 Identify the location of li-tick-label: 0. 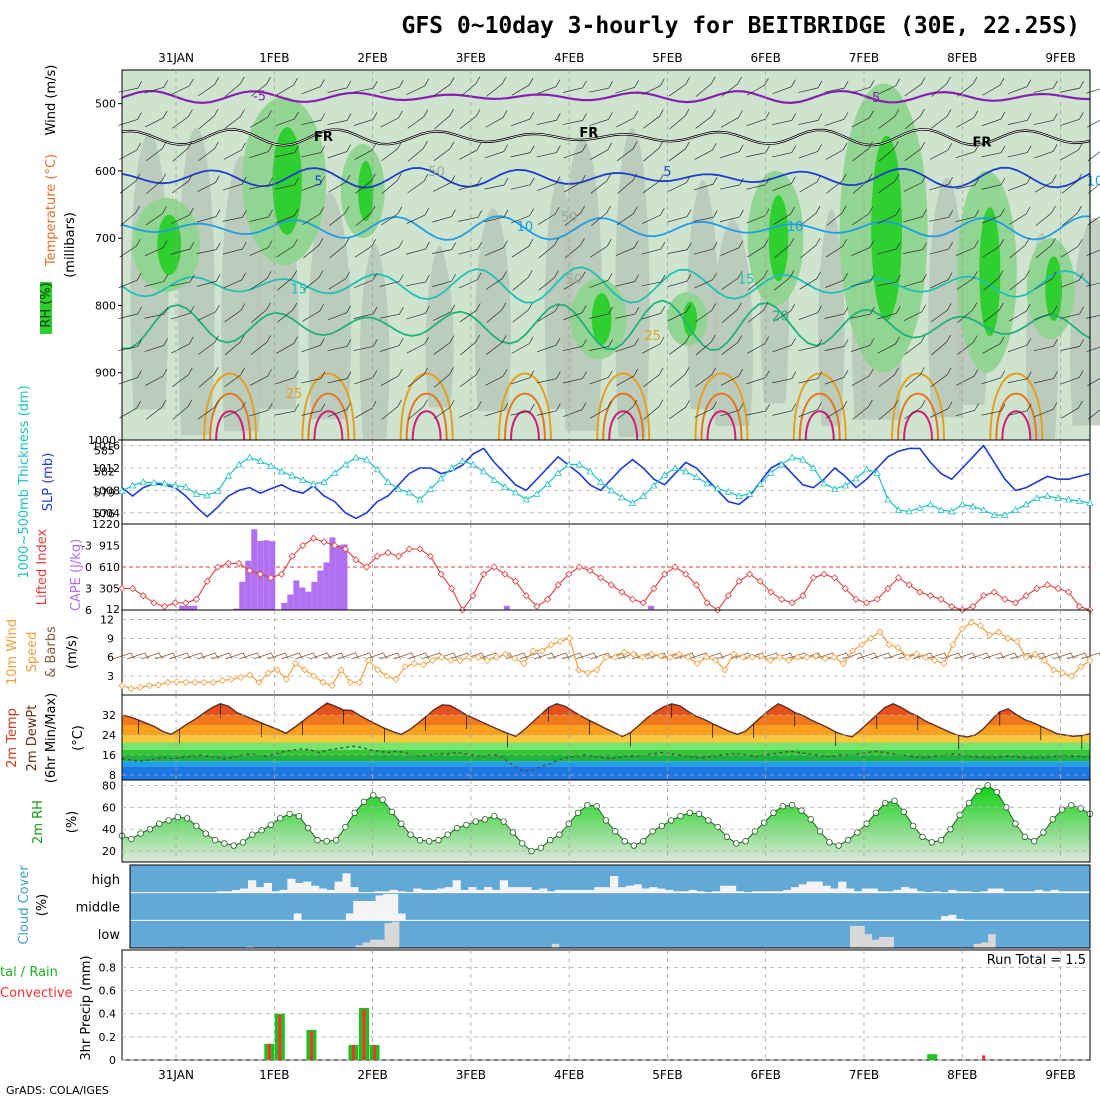
(88, 567).